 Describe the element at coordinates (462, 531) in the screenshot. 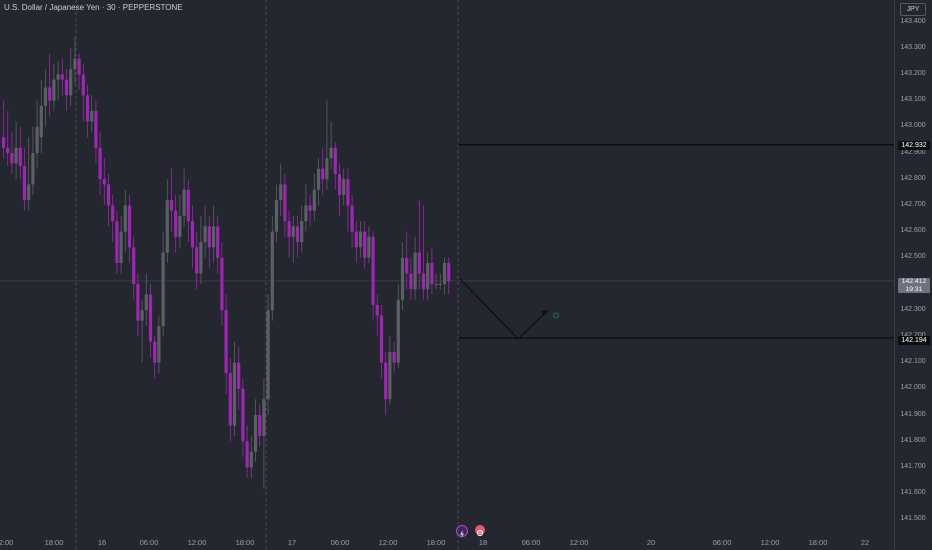

I see `lightning-icon` at that location.